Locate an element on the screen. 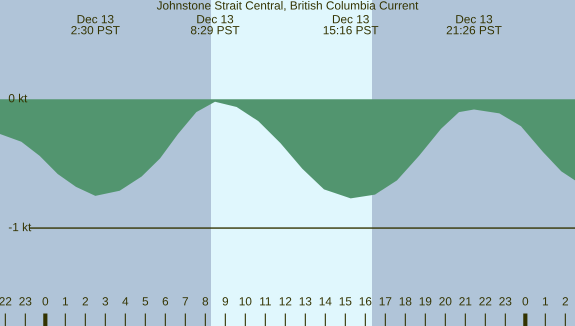 The height and width of the screenshot is (326, 575). x-tick-label: 11 is located at coordinates (265, 301).